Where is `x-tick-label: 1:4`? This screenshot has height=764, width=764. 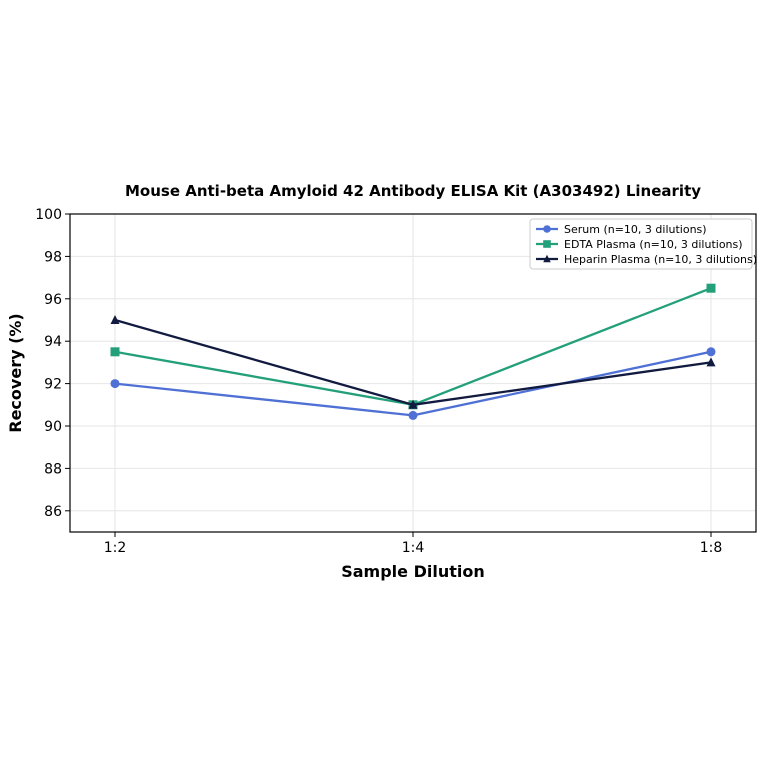
x-tick-label: 1:4 is located at coordinates (413, 548).